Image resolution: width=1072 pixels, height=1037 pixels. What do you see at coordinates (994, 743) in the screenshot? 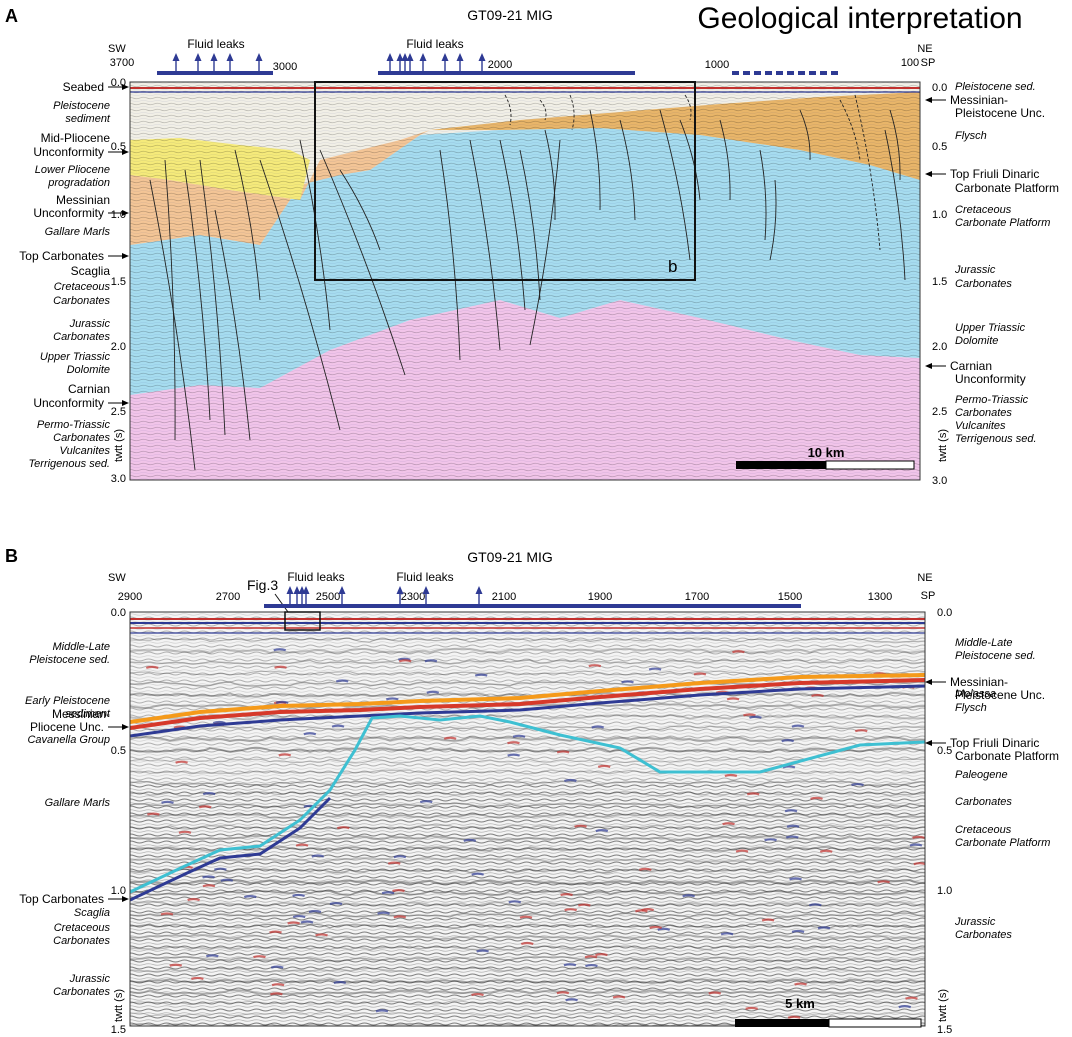
I see `strat-label: Top Friuli Dinaric` at bounding box center [994, 743].